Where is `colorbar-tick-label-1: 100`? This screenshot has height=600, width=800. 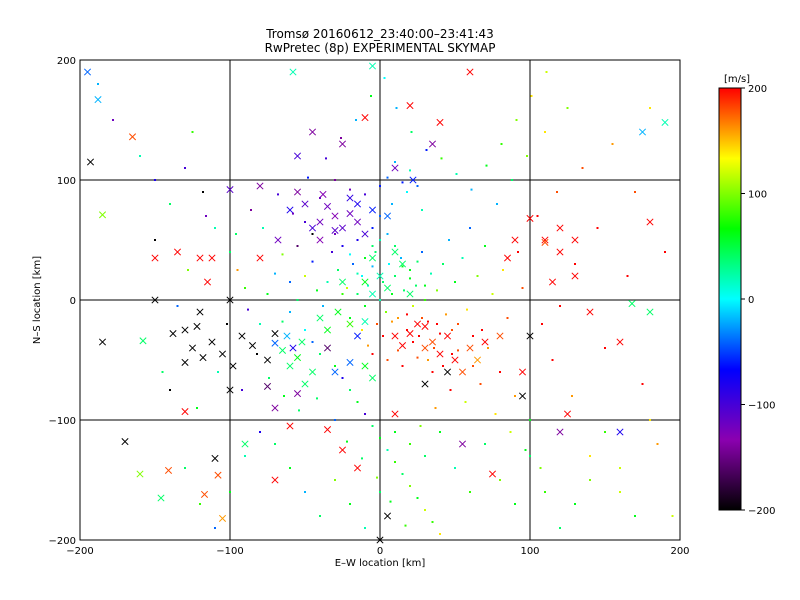
colorbar-tick-label-1: 100 is located at coordinates (757, 195).